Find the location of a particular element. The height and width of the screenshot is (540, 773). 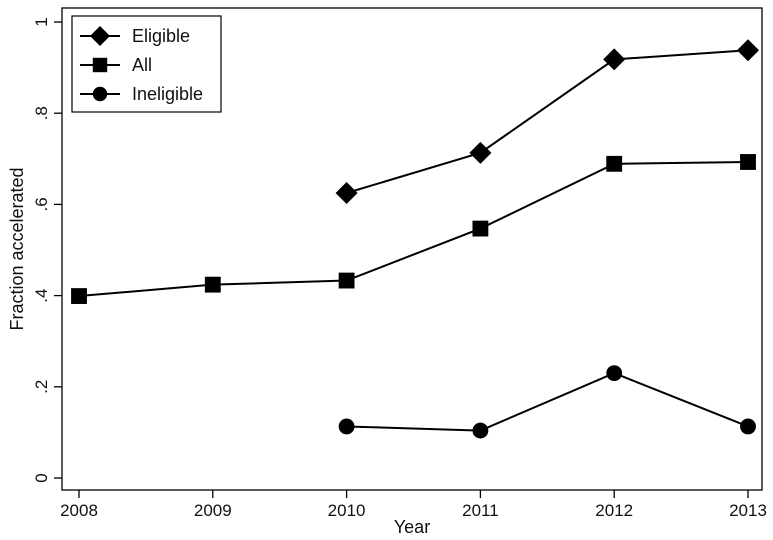

legend-label-ineligible: Ineligible is located at coordinates (167, 94).